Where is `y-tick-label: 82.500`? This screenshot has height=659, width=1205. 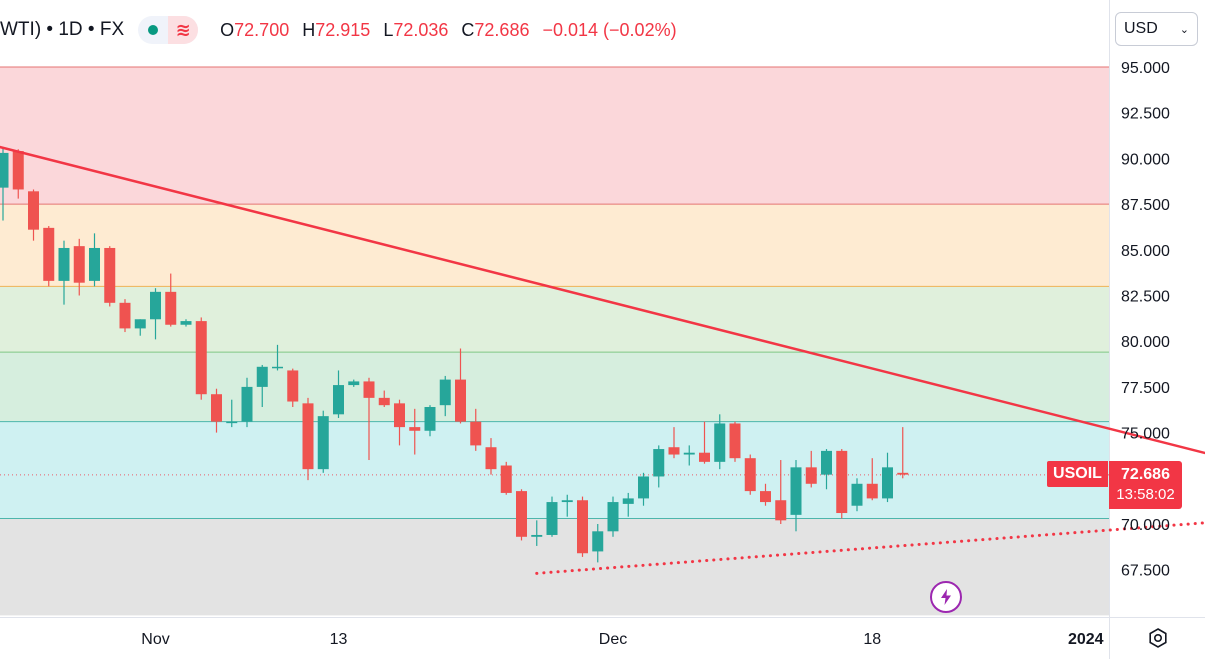
y-tick-label: 82.500 is located at coordinates (1145, 297).